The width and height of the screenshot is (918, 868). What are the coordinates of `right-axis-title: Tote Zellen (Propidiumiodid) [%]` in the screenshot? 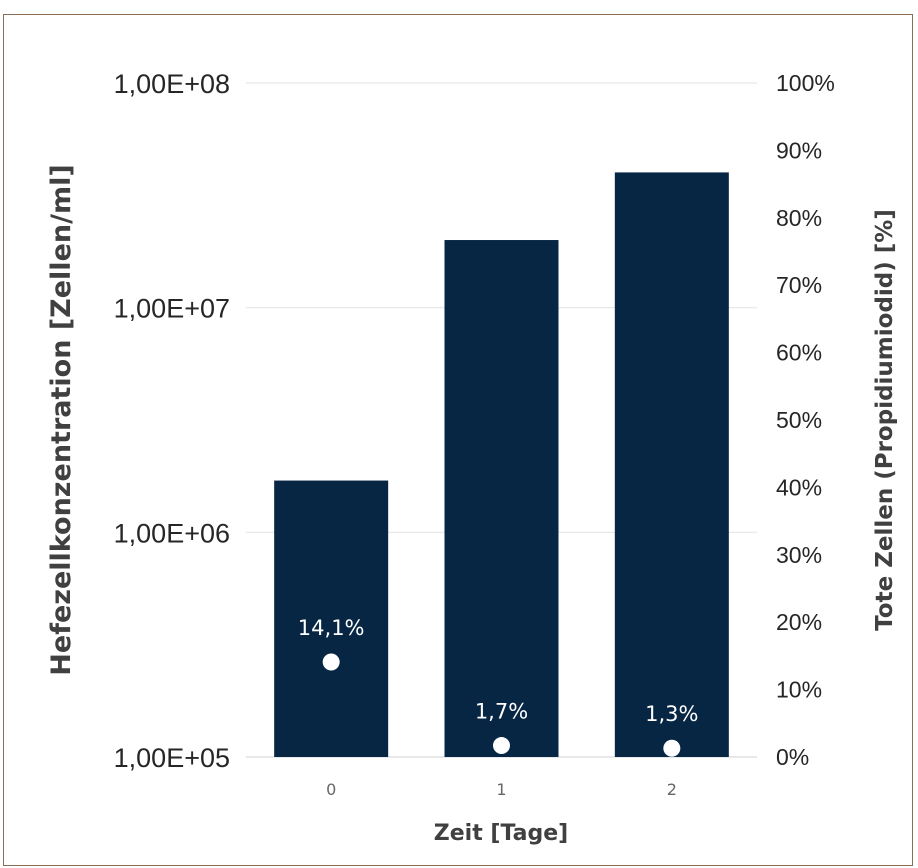 It's located at (885, 420).